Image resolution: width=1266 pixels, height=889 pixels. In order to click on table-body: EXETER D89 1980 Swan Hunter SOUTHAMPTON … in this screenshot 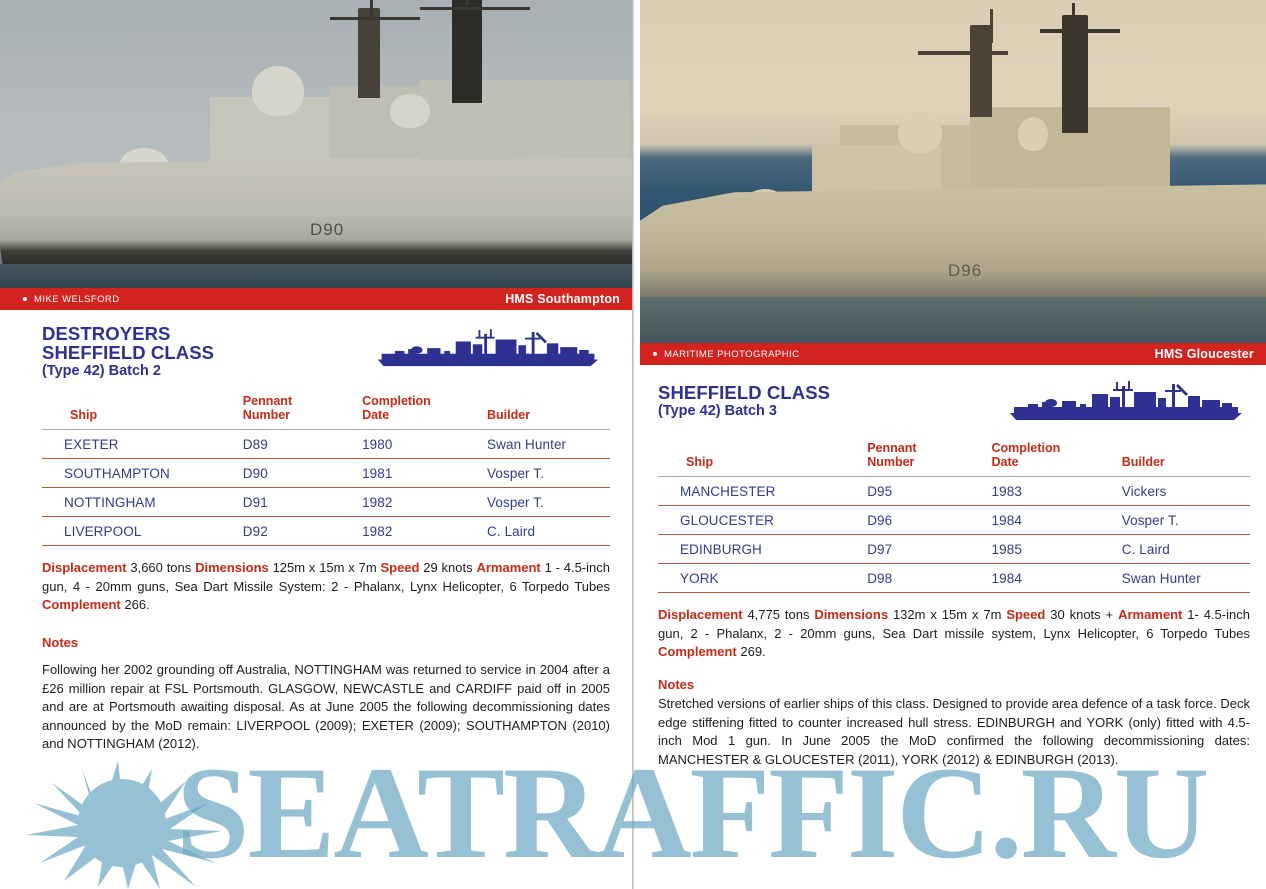, I will do `click(326, 487)`.